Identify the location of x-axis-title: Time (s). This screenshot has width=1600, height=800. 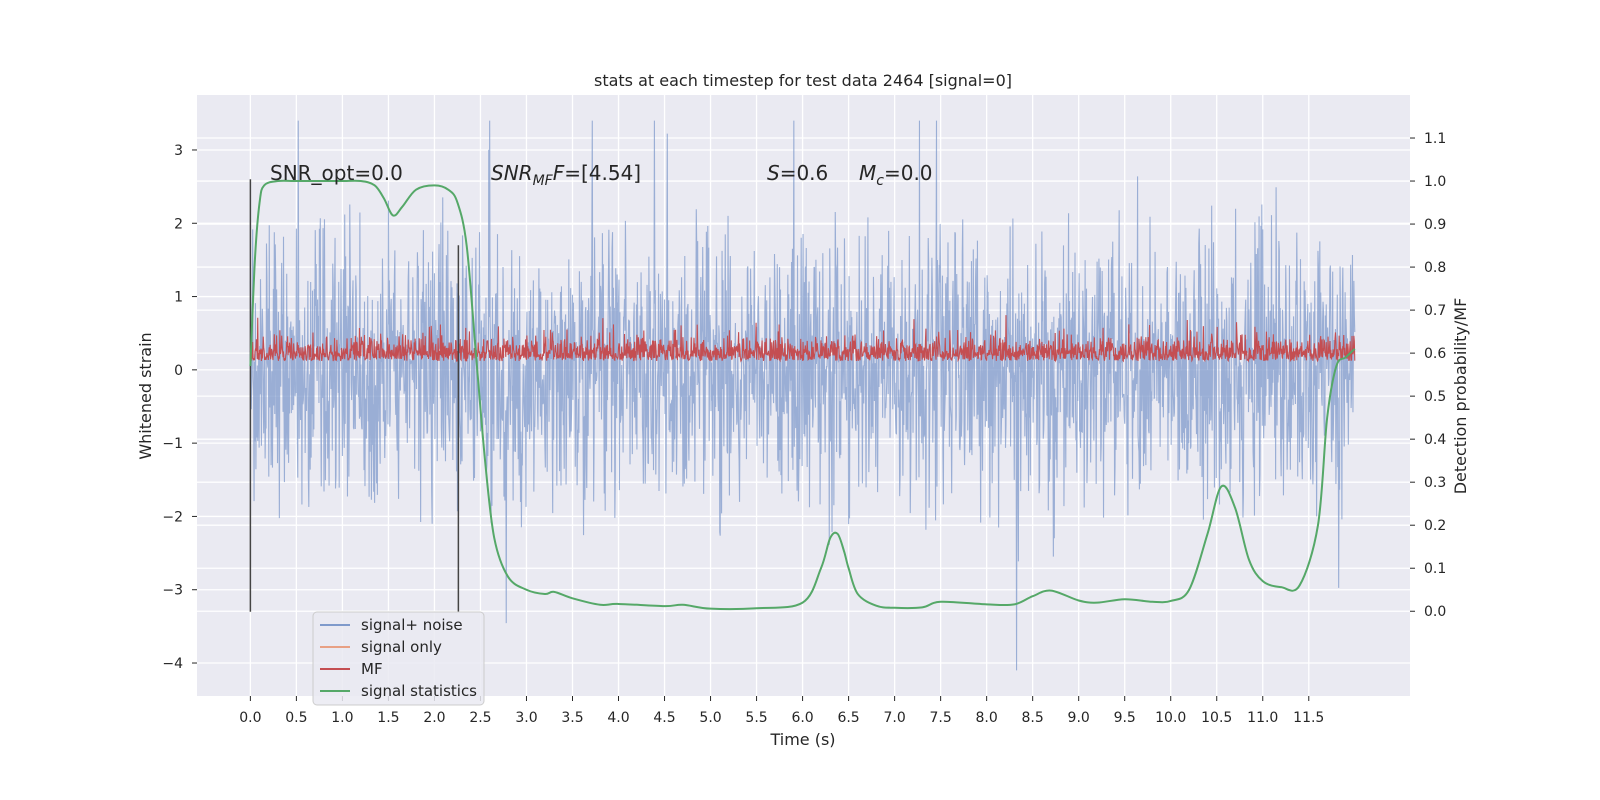
(802, 739).